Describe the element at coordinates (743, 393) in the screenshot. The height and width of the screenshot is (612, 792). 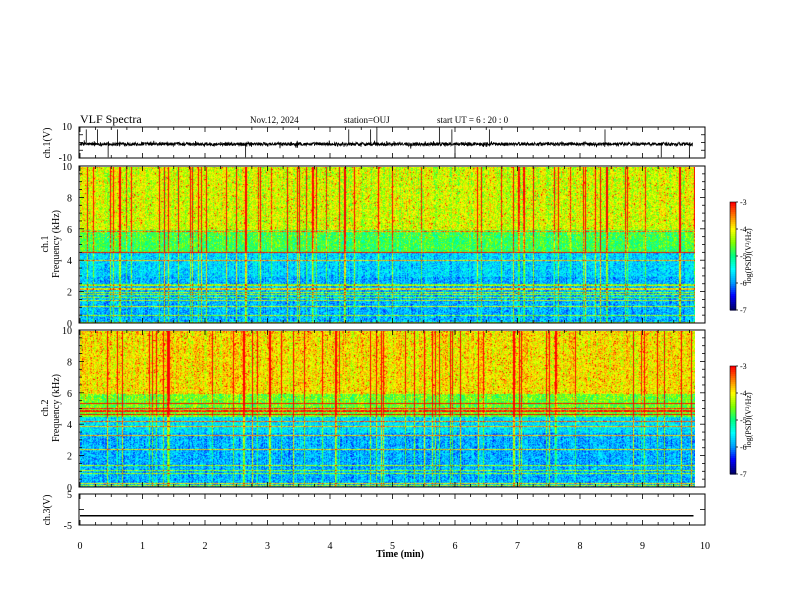
I see `ch2-colorbar-tick-label--4: -4` at that location.